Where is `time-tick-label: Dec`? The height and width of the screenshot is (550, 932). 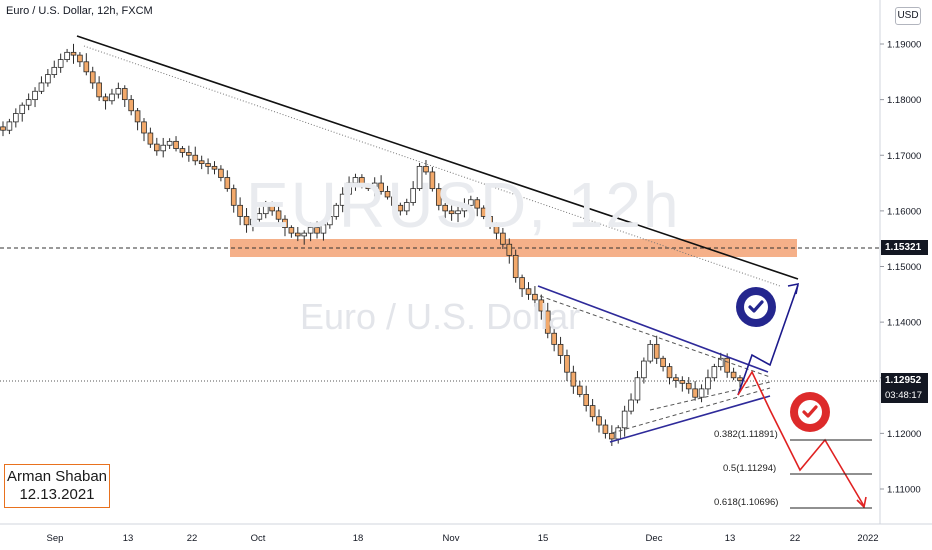 time-tick-label: Dec is located at coordinates (654, 538).